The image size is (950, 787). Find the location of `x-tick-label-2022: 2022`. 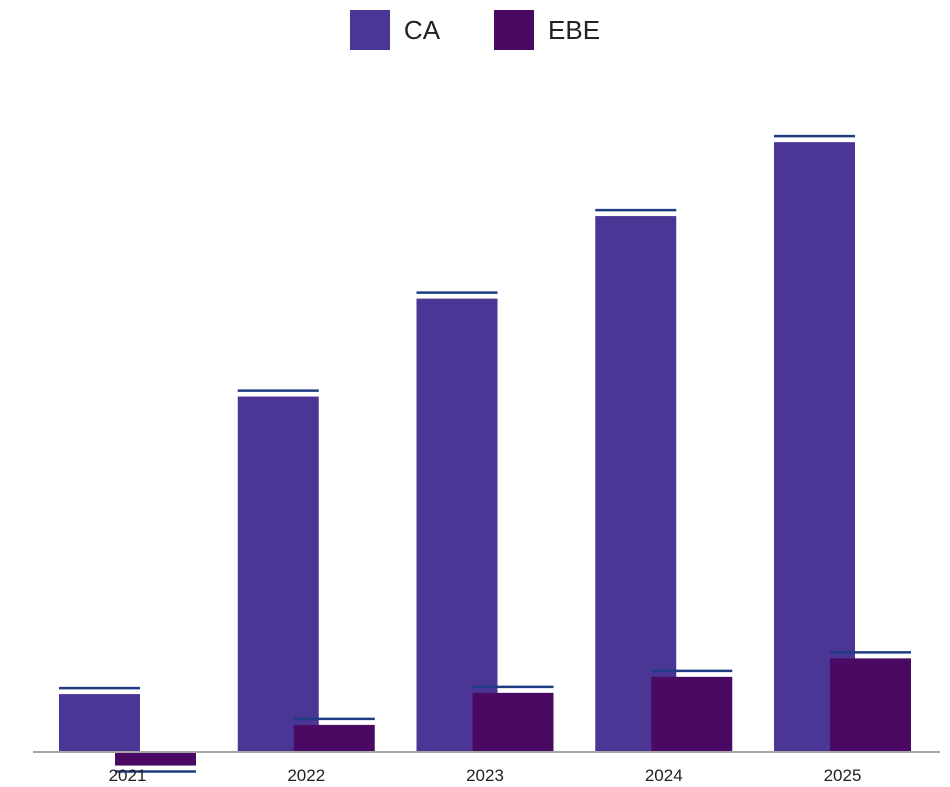

x-tick-label-2022: 2022 is located at coordinates (306, 775).